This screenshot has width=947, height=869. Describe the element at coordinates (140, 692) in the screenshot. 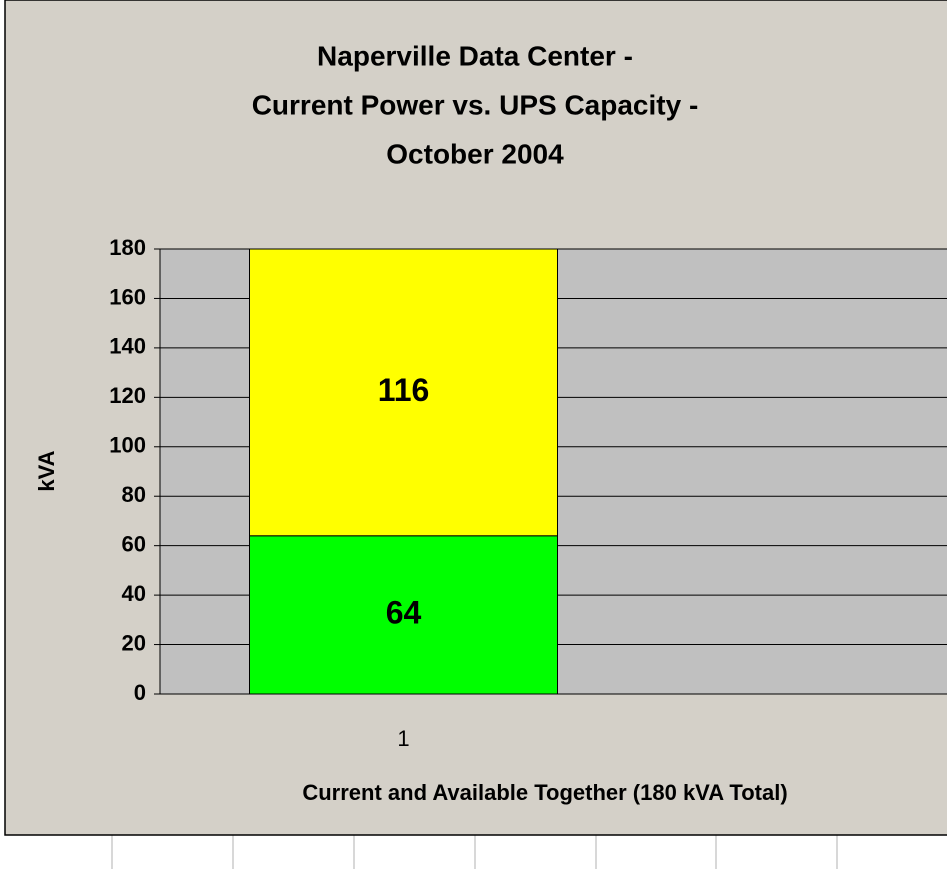

I see `y-tick-label: 0` at that location.